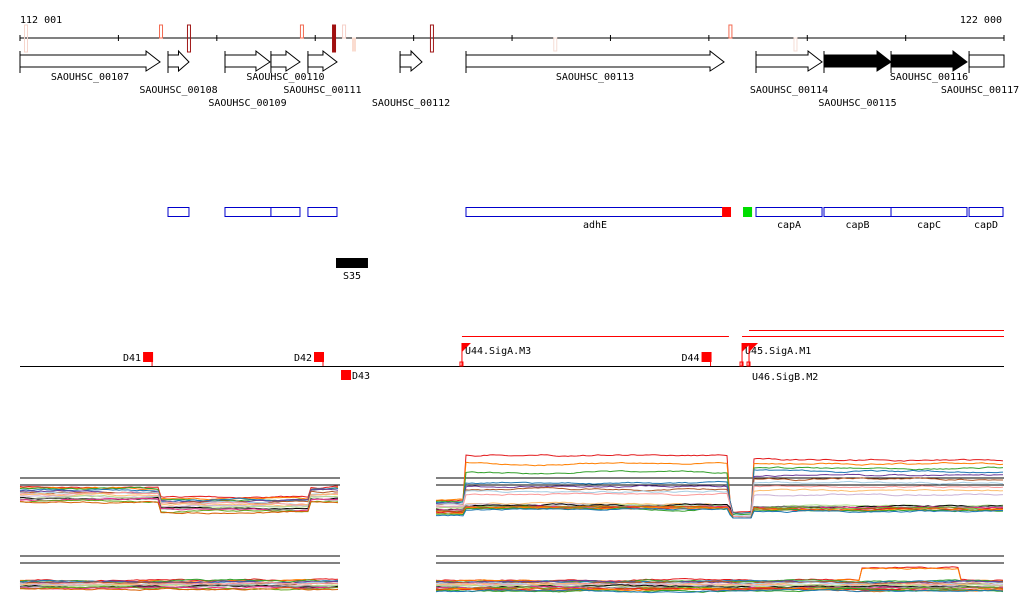 The width and height of the screenshot is (1024, 611). What do you see at coordinates (351, 263) in the screenshot?
I see `srna-box` at bounding box center [351, 263].